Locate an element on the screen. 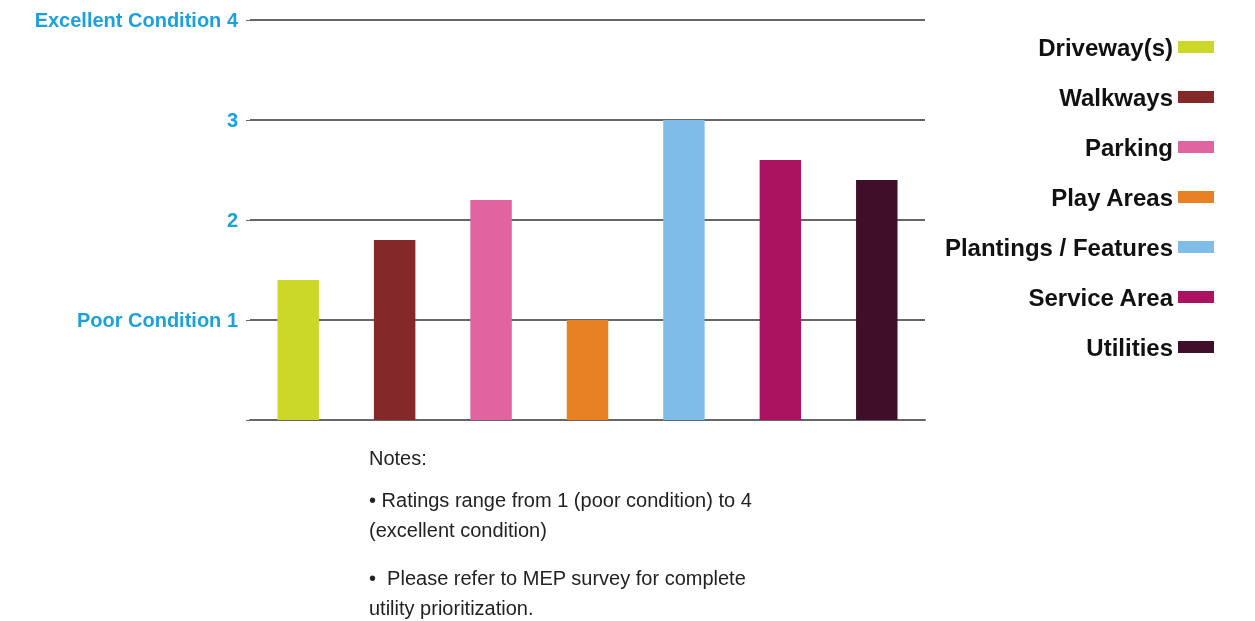 The height and width of the screenshot is (621, 1255). legend-label: Parking is located at coordinates (1128, 147).